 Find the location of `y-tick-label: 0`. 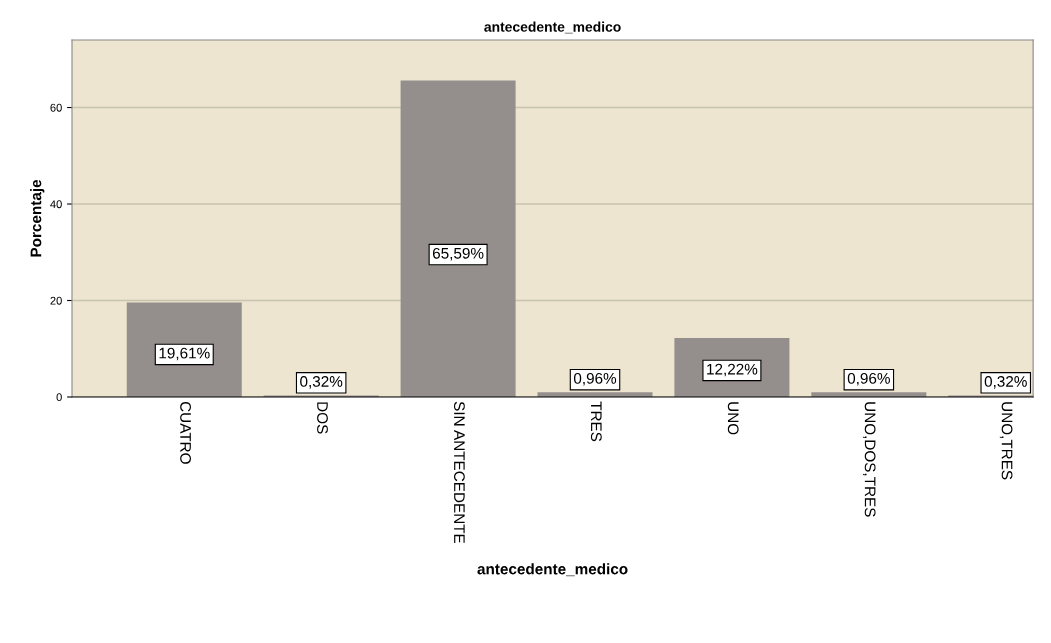

y-tick-label: 0 is located at coordinates (59, 397).